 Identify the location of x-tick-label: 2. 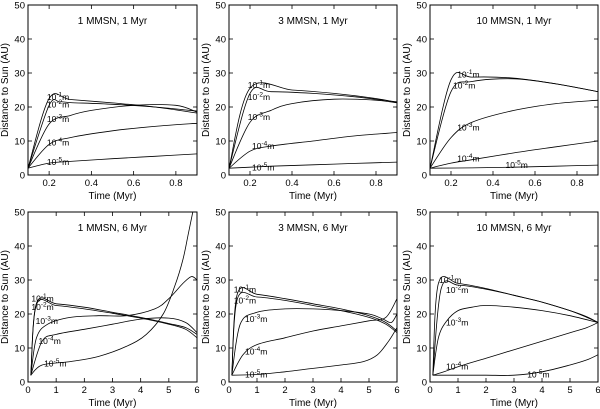
(284, 390).